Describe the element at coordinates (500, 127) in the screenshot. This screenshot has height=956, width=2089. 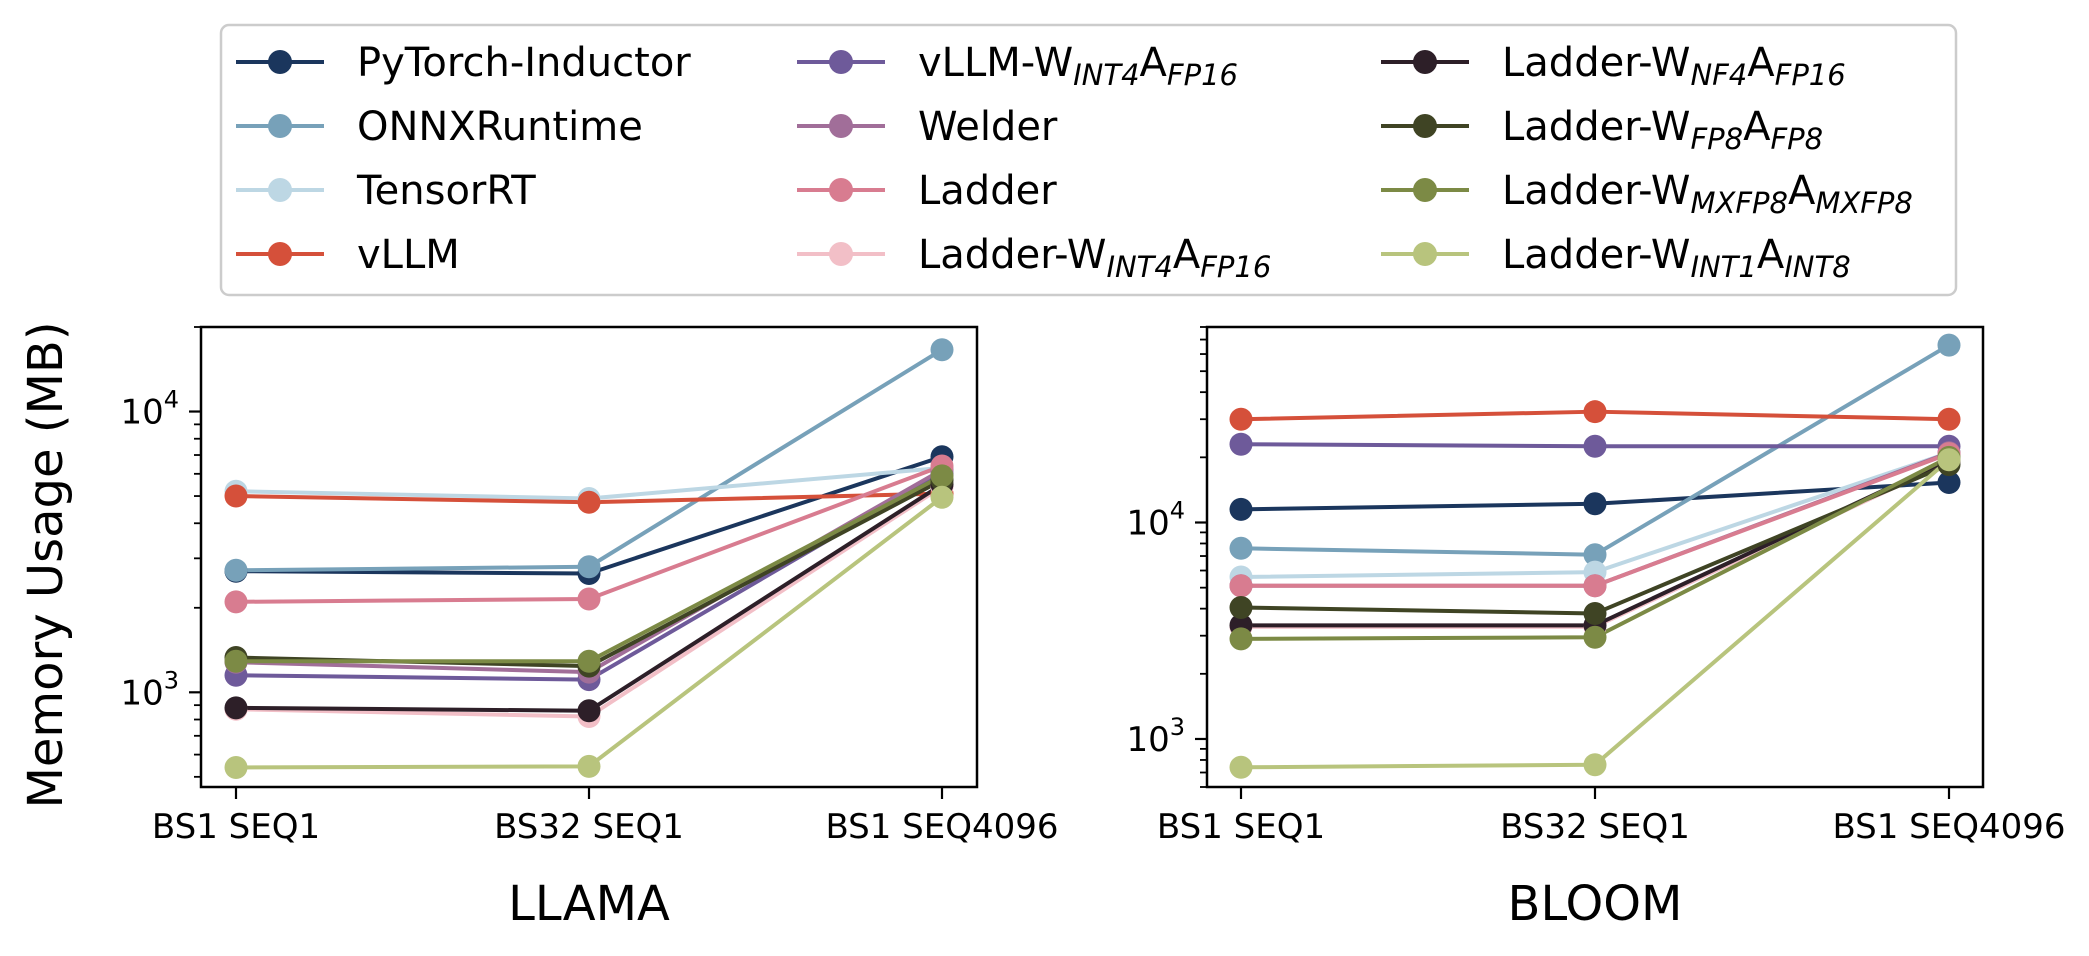
I see `legend-label-onnxruntime: ONNXRuntime` at that location.